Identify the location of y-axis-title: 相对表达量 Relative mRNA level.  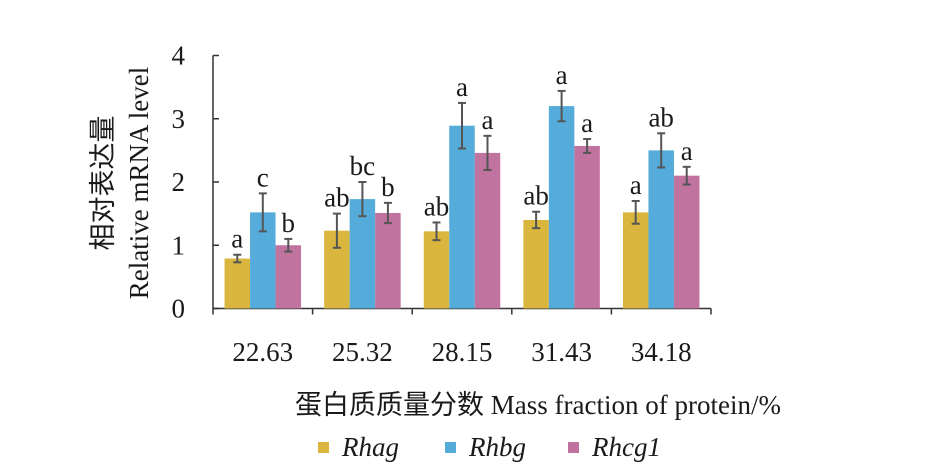
(121, 183).